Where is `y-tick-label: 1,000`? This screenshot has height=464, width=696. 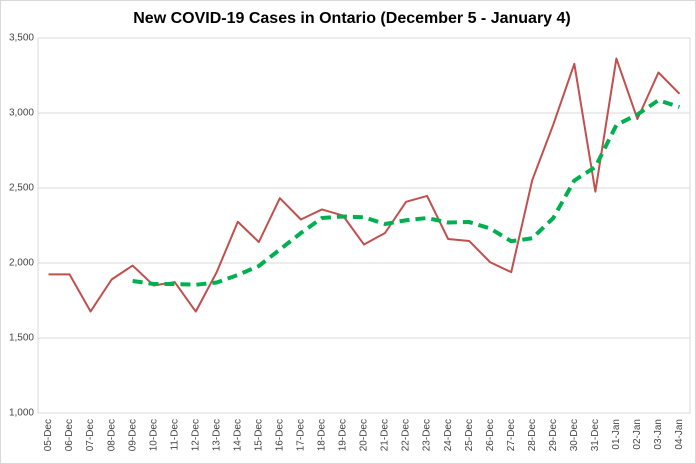
y-tick-label: 1,000 is located at coordinates (21, 413).